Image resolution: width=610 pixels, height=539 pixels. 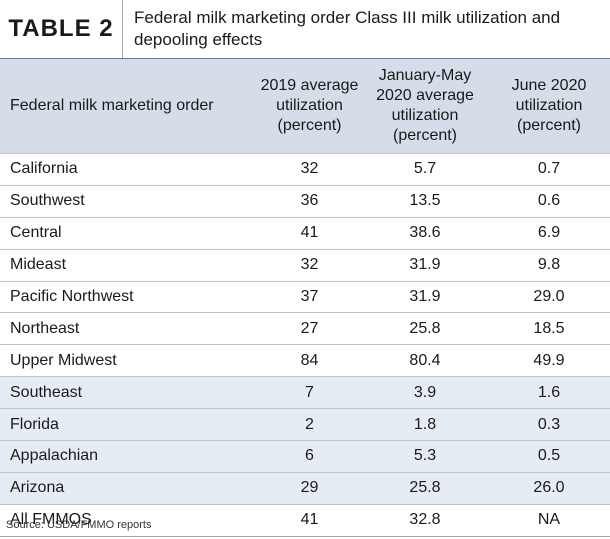 What do you see at coordinates (128, 488) in the screenshot?
I see `order-name: Arizona` at bounding box center [128, 488].